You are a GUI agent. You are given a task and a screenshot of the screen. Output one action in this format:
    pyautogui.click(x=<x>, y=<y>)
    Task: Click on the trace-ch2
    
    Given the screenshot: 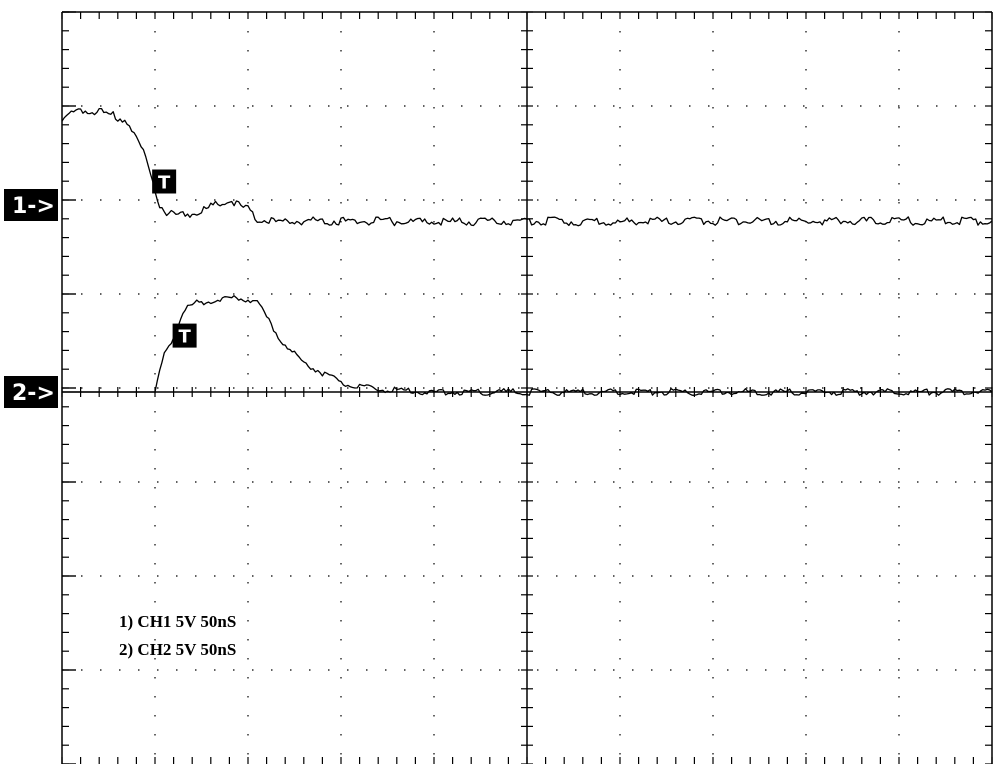 What is the action you would take?
    pyautogui.click(x=527, y=345)
    